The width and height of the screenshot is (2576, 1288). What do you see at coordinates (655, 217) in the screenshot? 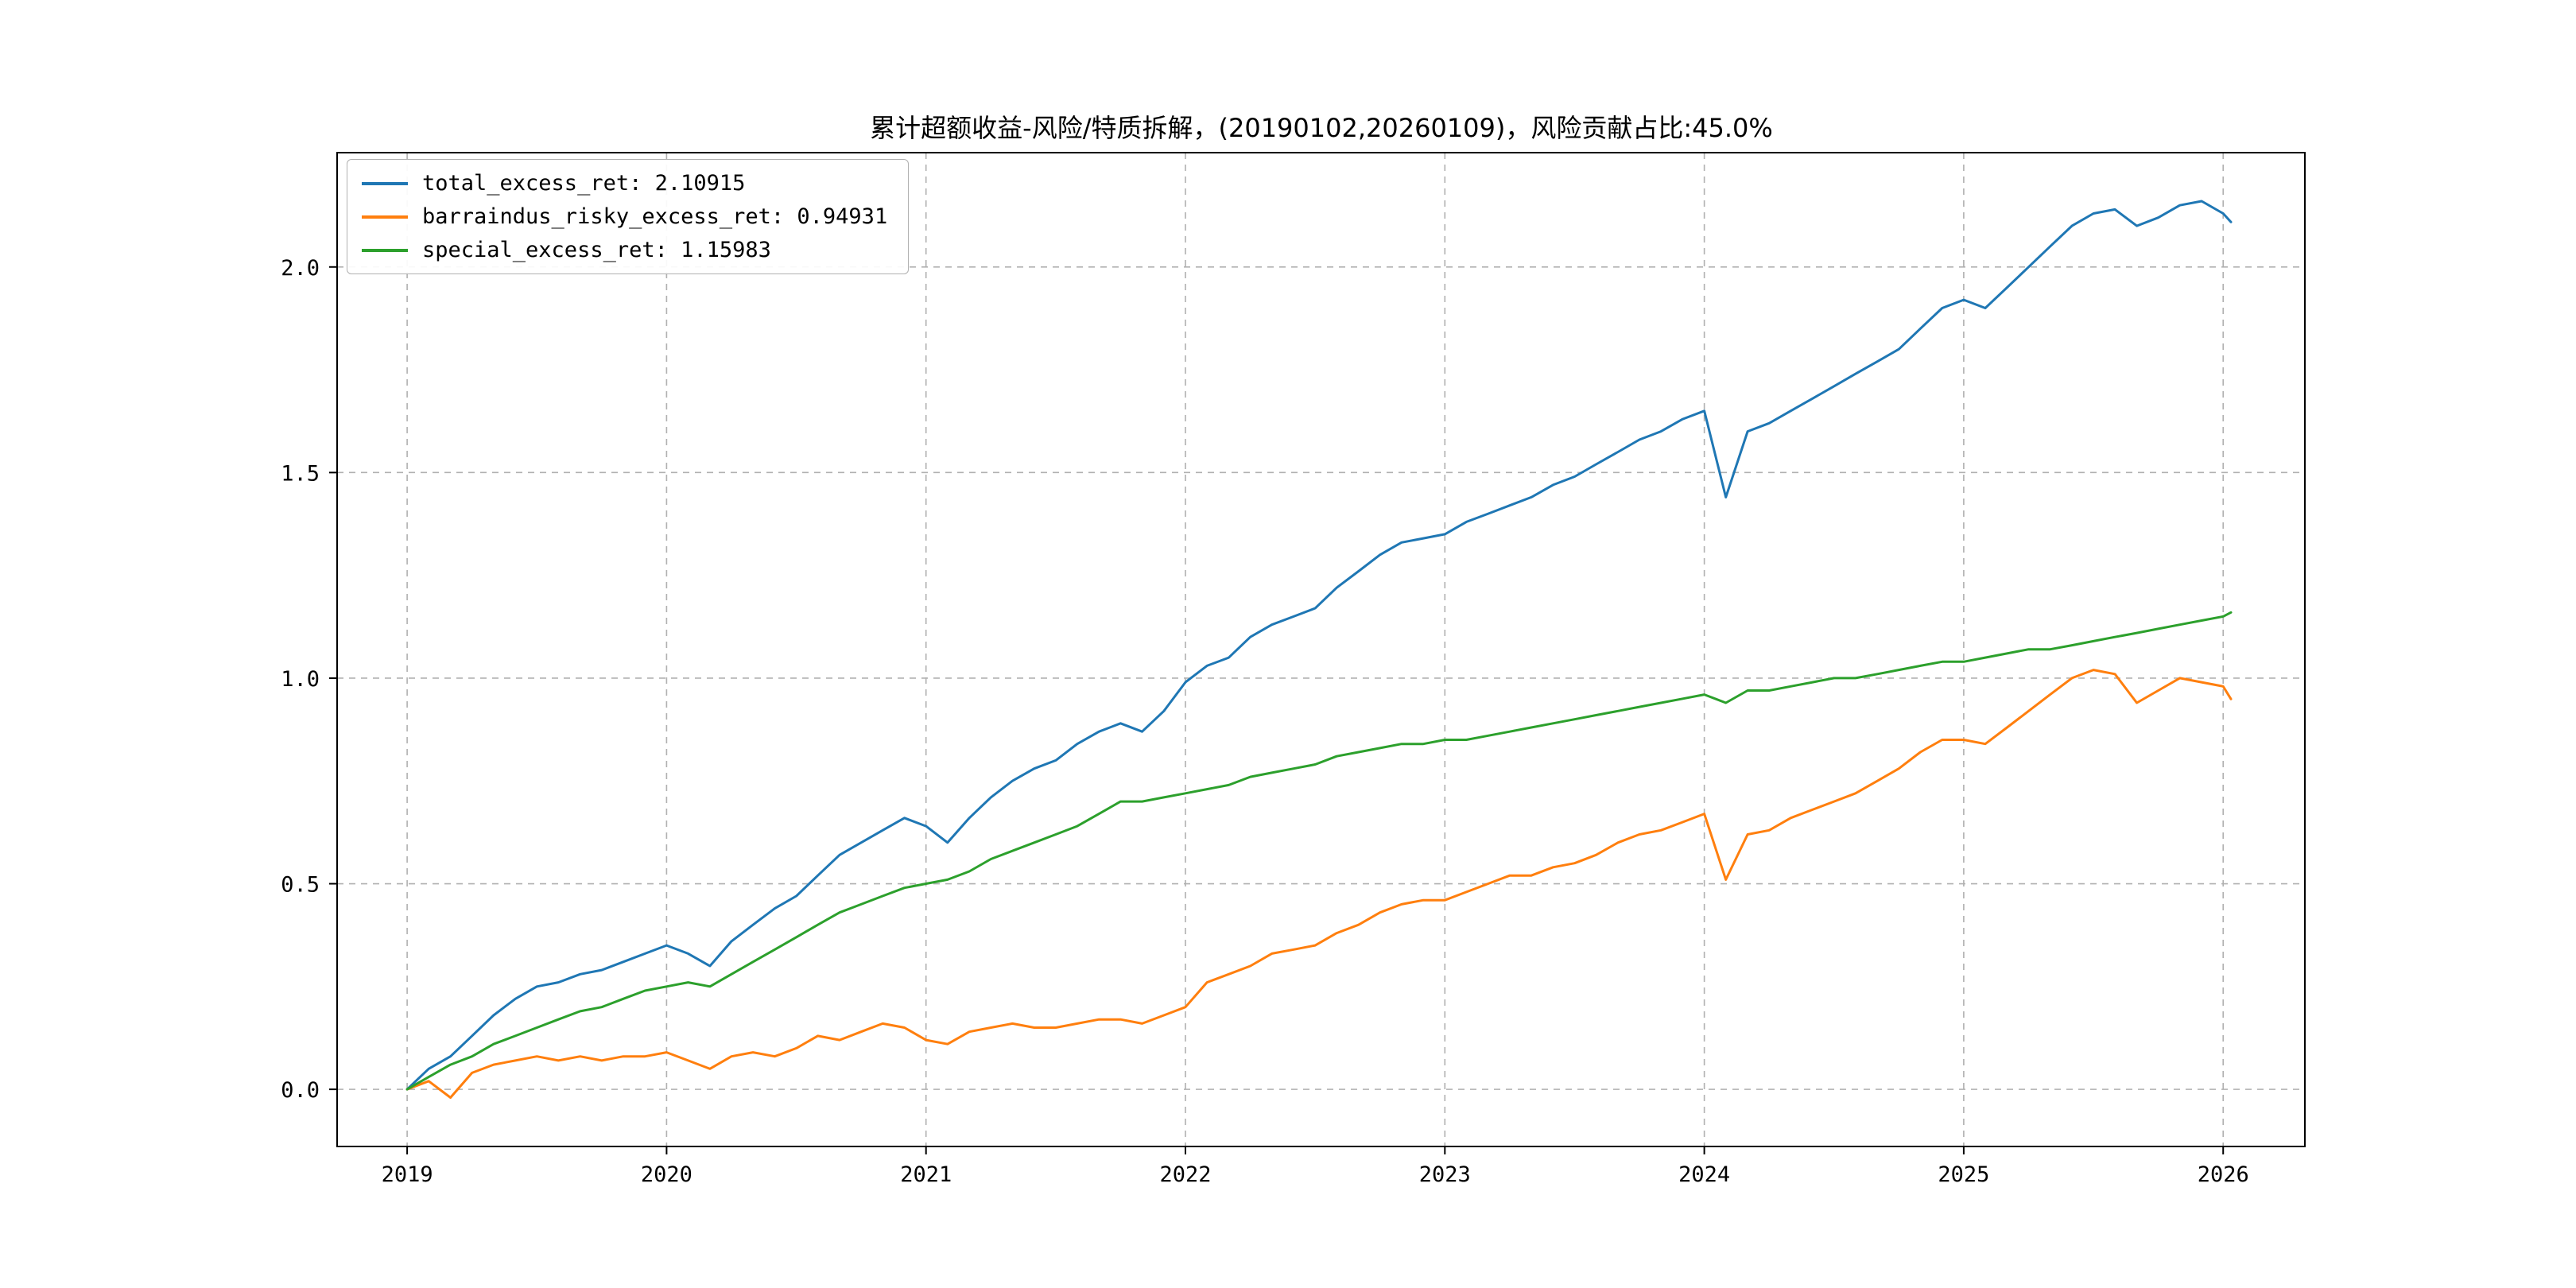
I see `legend-label: barraindus_risky_excess_ret: 0.94931` at bounding box center [655, 217].